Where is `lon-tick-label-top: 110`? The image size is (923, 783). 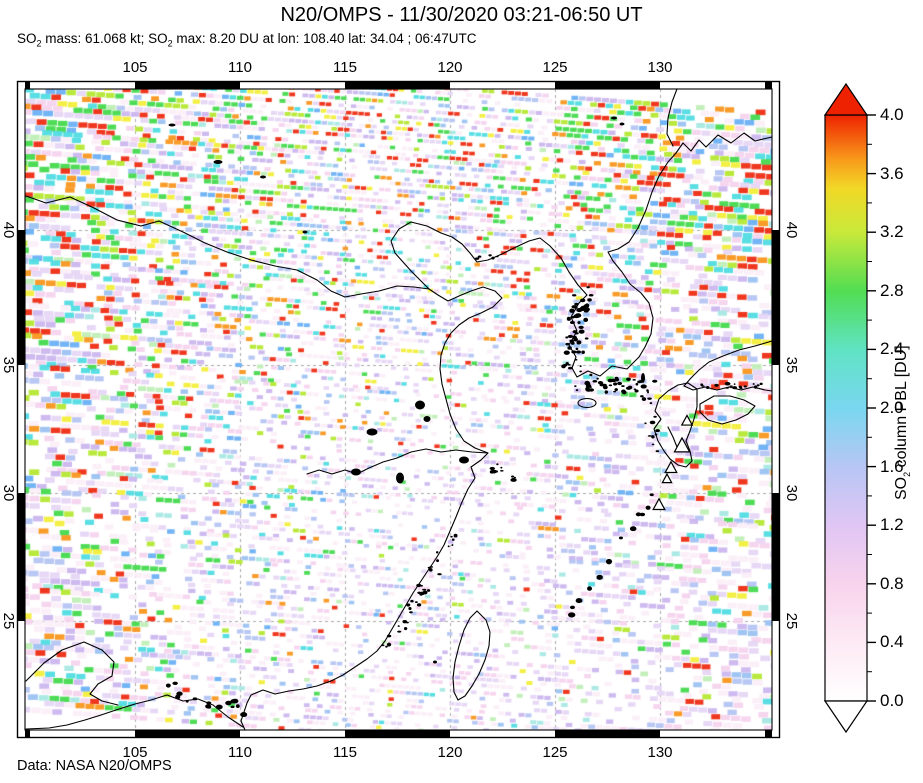
lon-tick-label-top: 110 is located at coordinates (240, 67).